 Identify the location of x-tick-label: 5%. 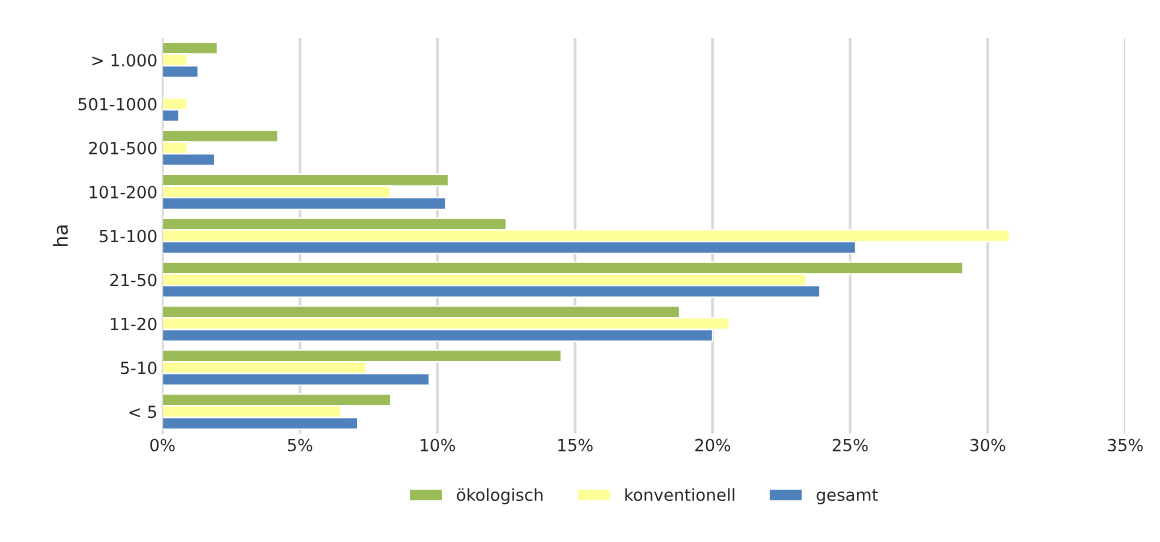
(300, 445).